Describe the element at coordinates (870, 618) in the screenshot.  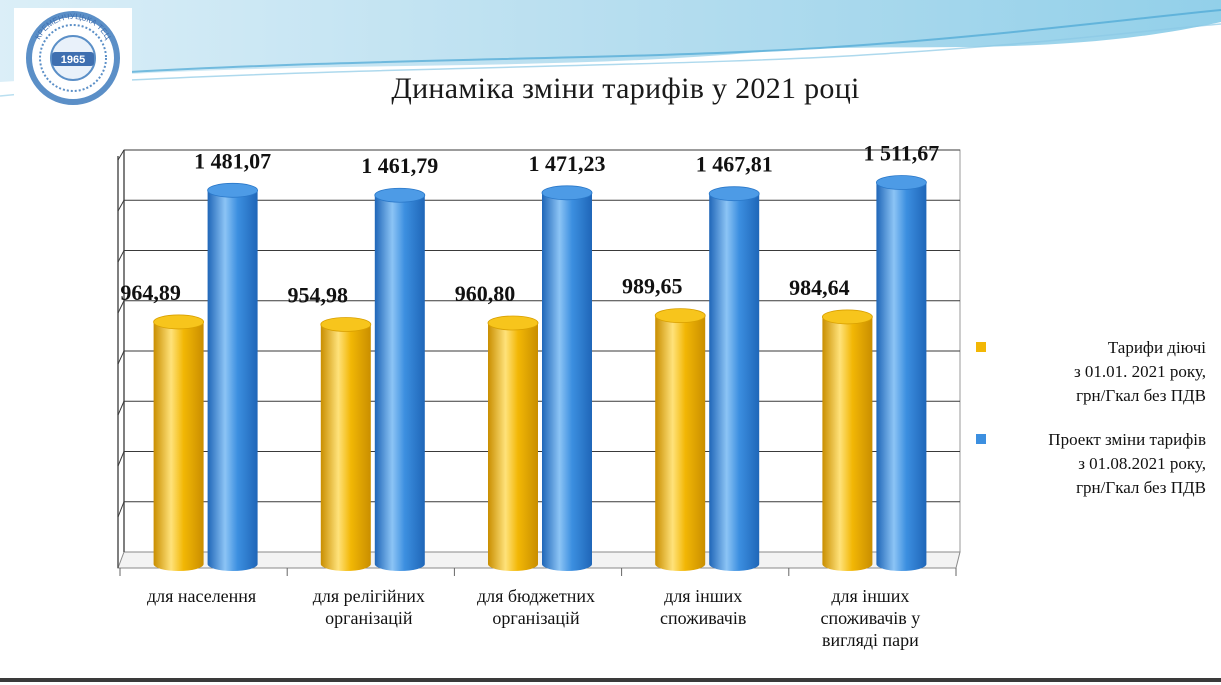
I see `category-label: для інших споживачів у вигляді пари` at that location.